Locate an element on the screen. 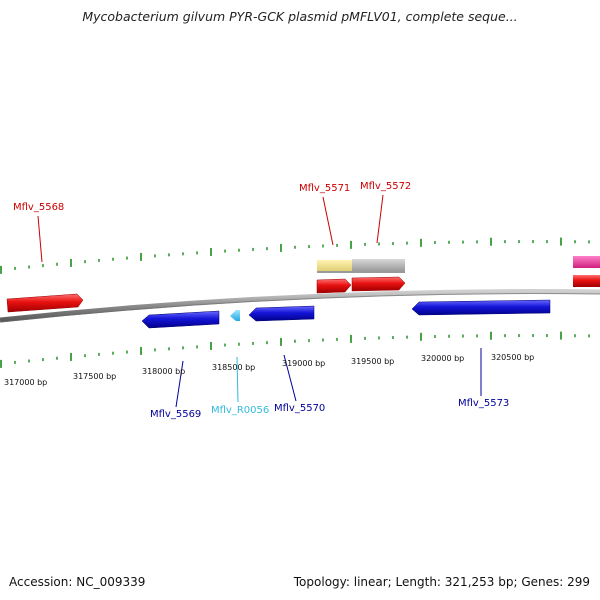 This screenshot has width=600, height=600. rna-mflv-r0056 is located at coordinates (235, 315).